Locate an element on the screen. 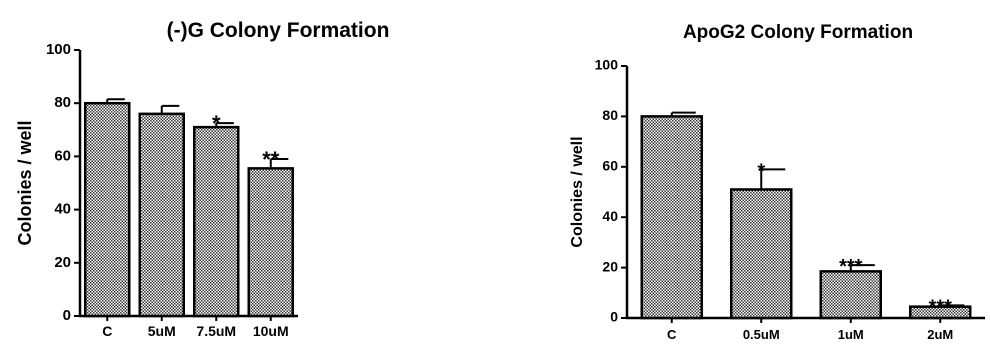 The image size is (990, 344). x-tick-label: 10uM is located at coordinates (271, 331).